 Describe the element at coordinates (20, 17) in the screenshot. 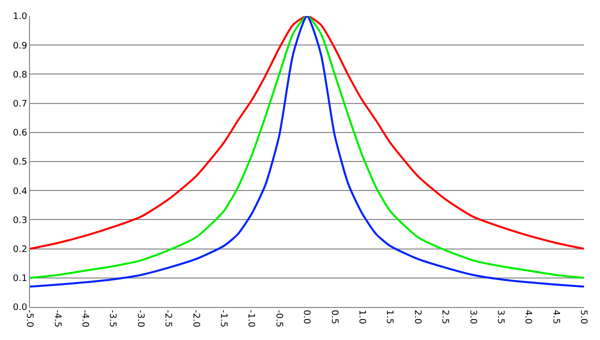

I see `y-tick-label: 1.0` at that location.